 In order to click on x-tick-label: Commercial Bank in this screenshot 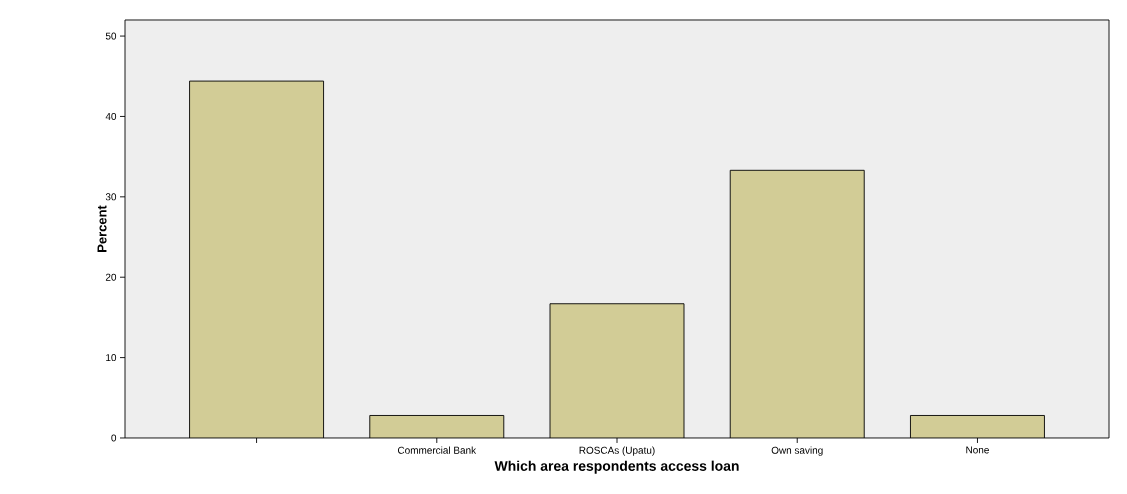, I will do `click(437, 450)`.